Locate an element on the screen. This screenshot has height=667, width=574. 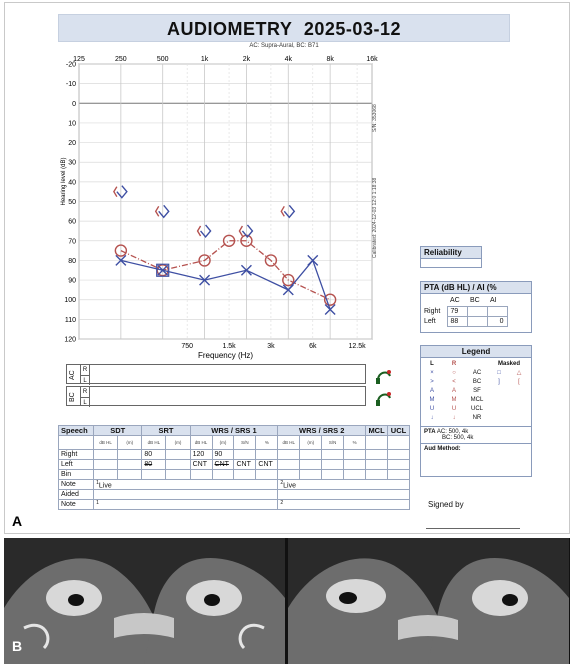
x-tick-bottom: 12.5k is located at coordinates (358, 346).